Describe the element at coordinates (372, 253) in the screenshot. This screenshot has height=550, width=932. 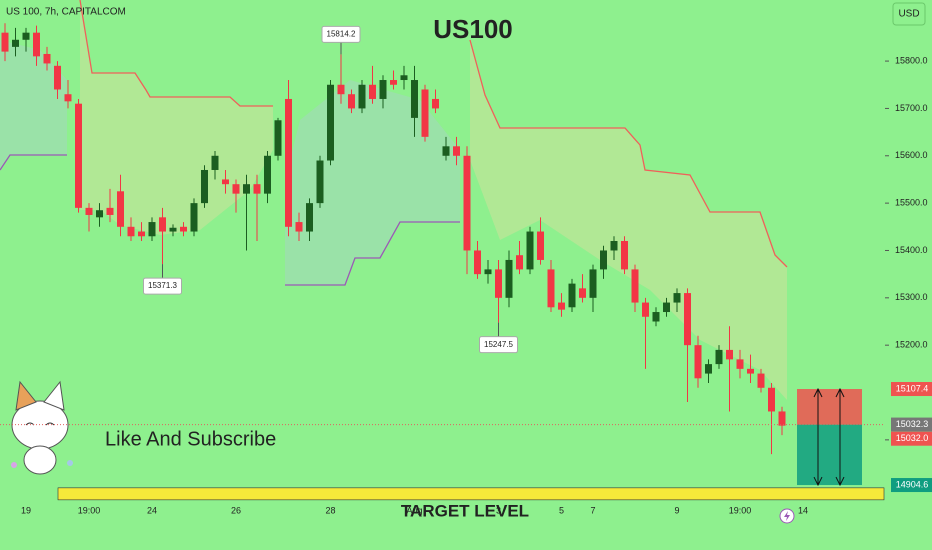
I see `supertrend-up` at that location.